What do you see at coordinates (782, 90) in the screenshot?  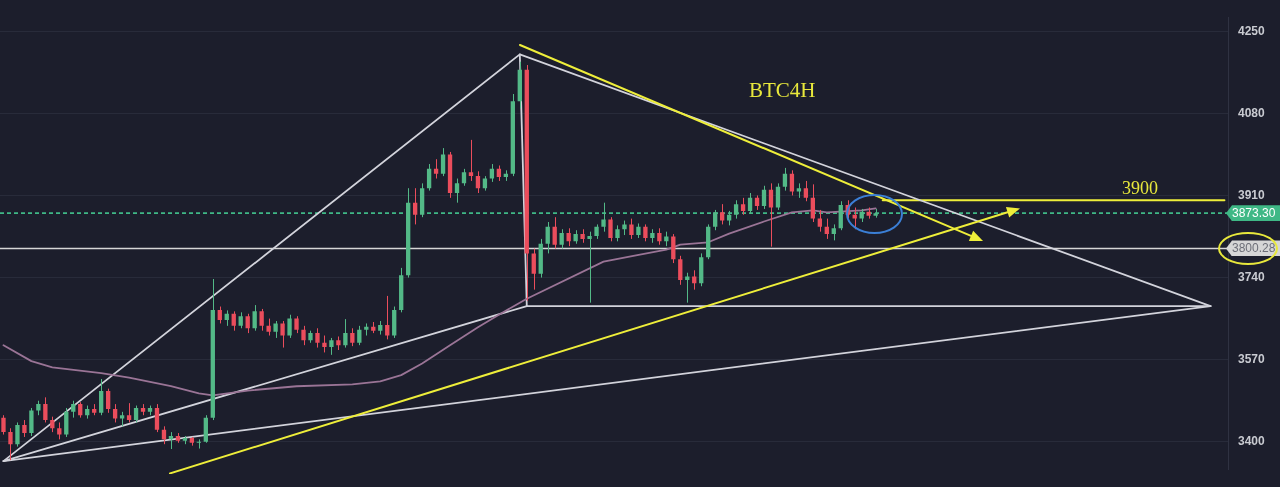 I see `text: BTC4H` at bounding box center [782, 90].